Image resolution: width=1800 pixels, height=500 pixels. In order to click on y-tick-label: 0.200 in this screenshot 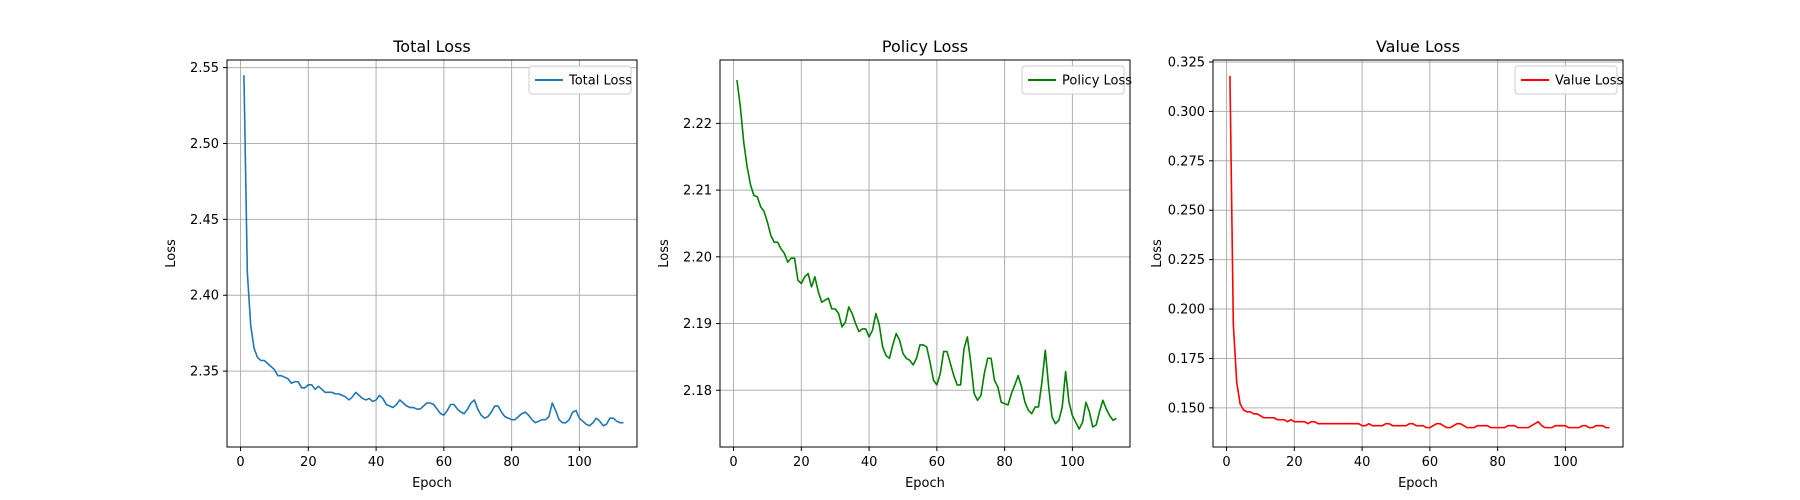, I will do `click(1186, 310)`.